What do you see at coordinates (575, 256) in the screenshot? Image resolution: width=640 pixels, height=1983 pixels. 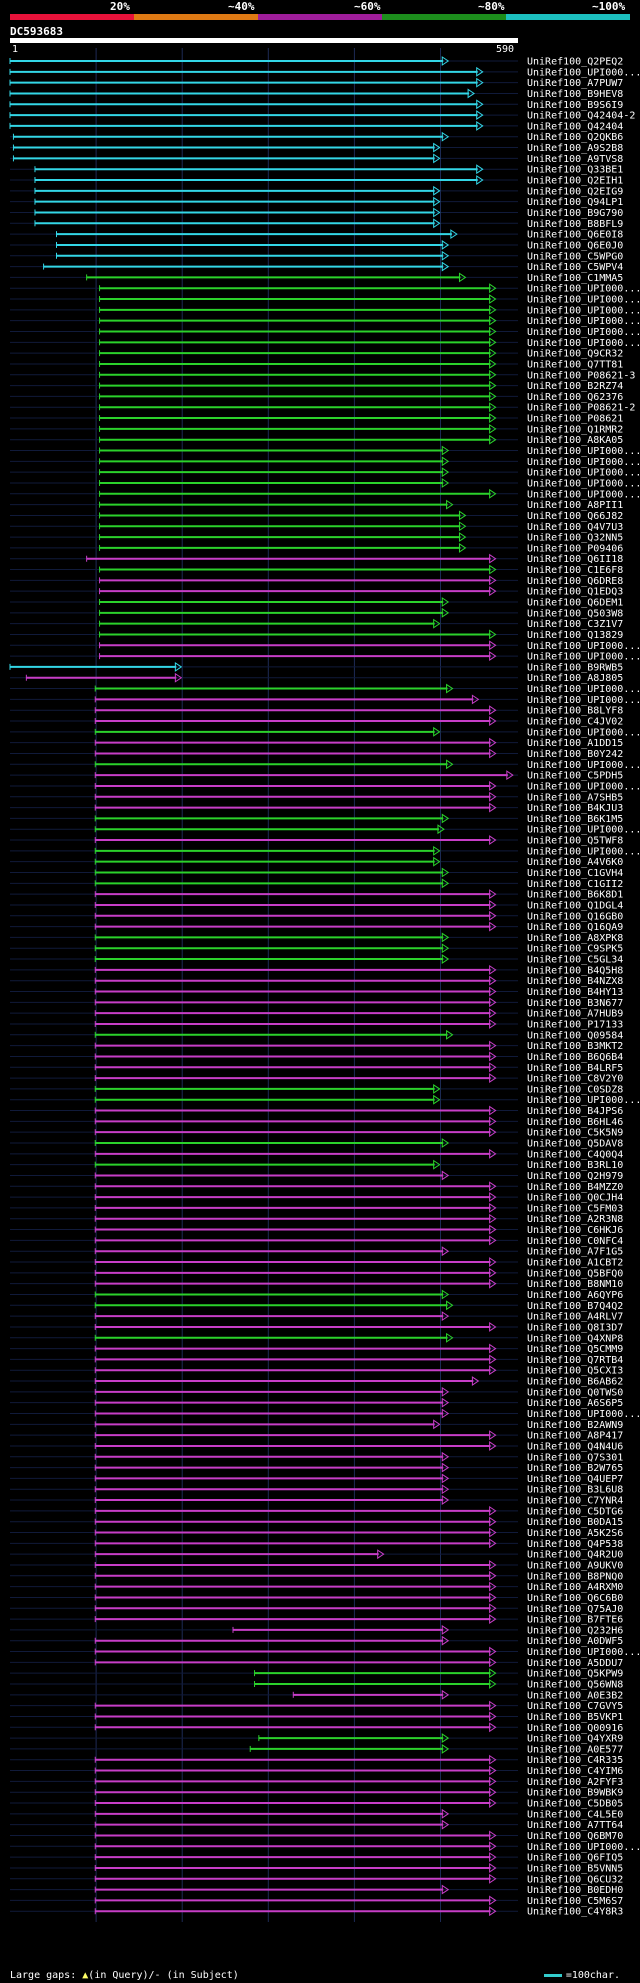 I see `hit-label: UniRef100_C5WPG0` at bounding box center [575, 256].